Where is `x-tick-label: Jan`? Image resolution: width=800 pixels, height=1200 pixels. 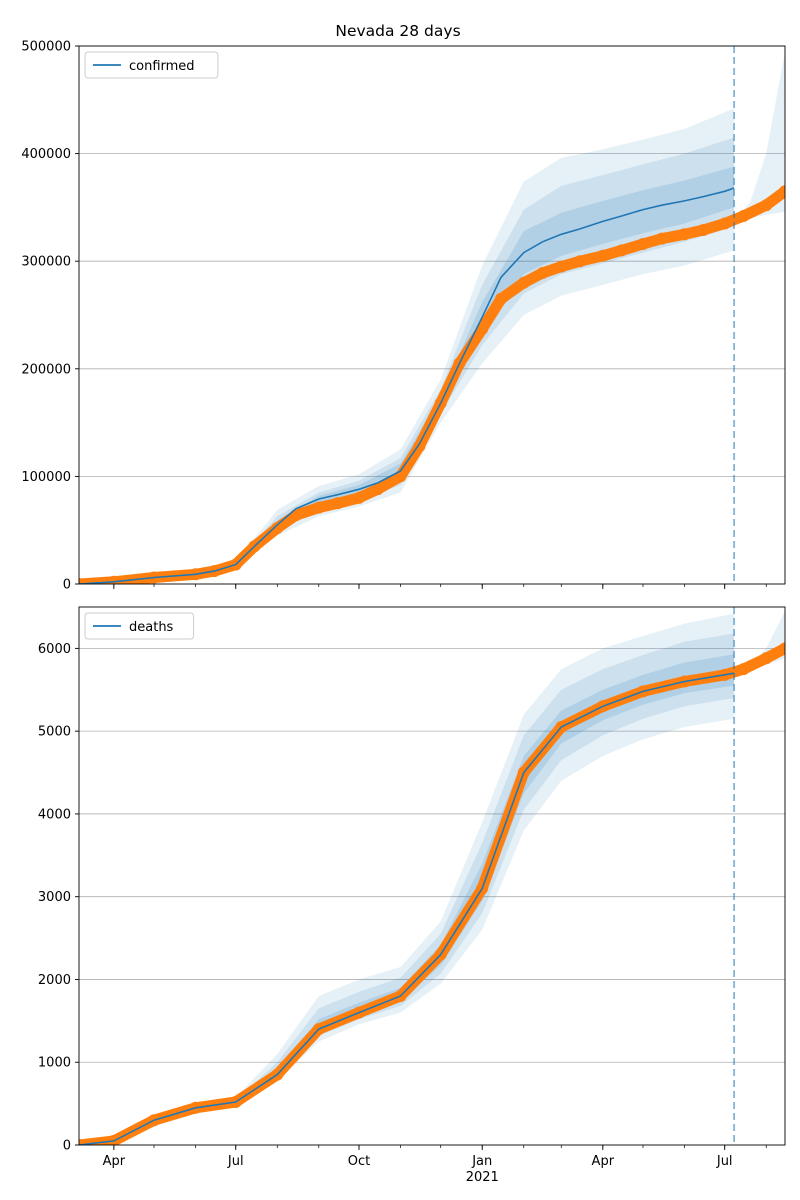 x-tick-label: Jan is located at coordinates (481, 1161).